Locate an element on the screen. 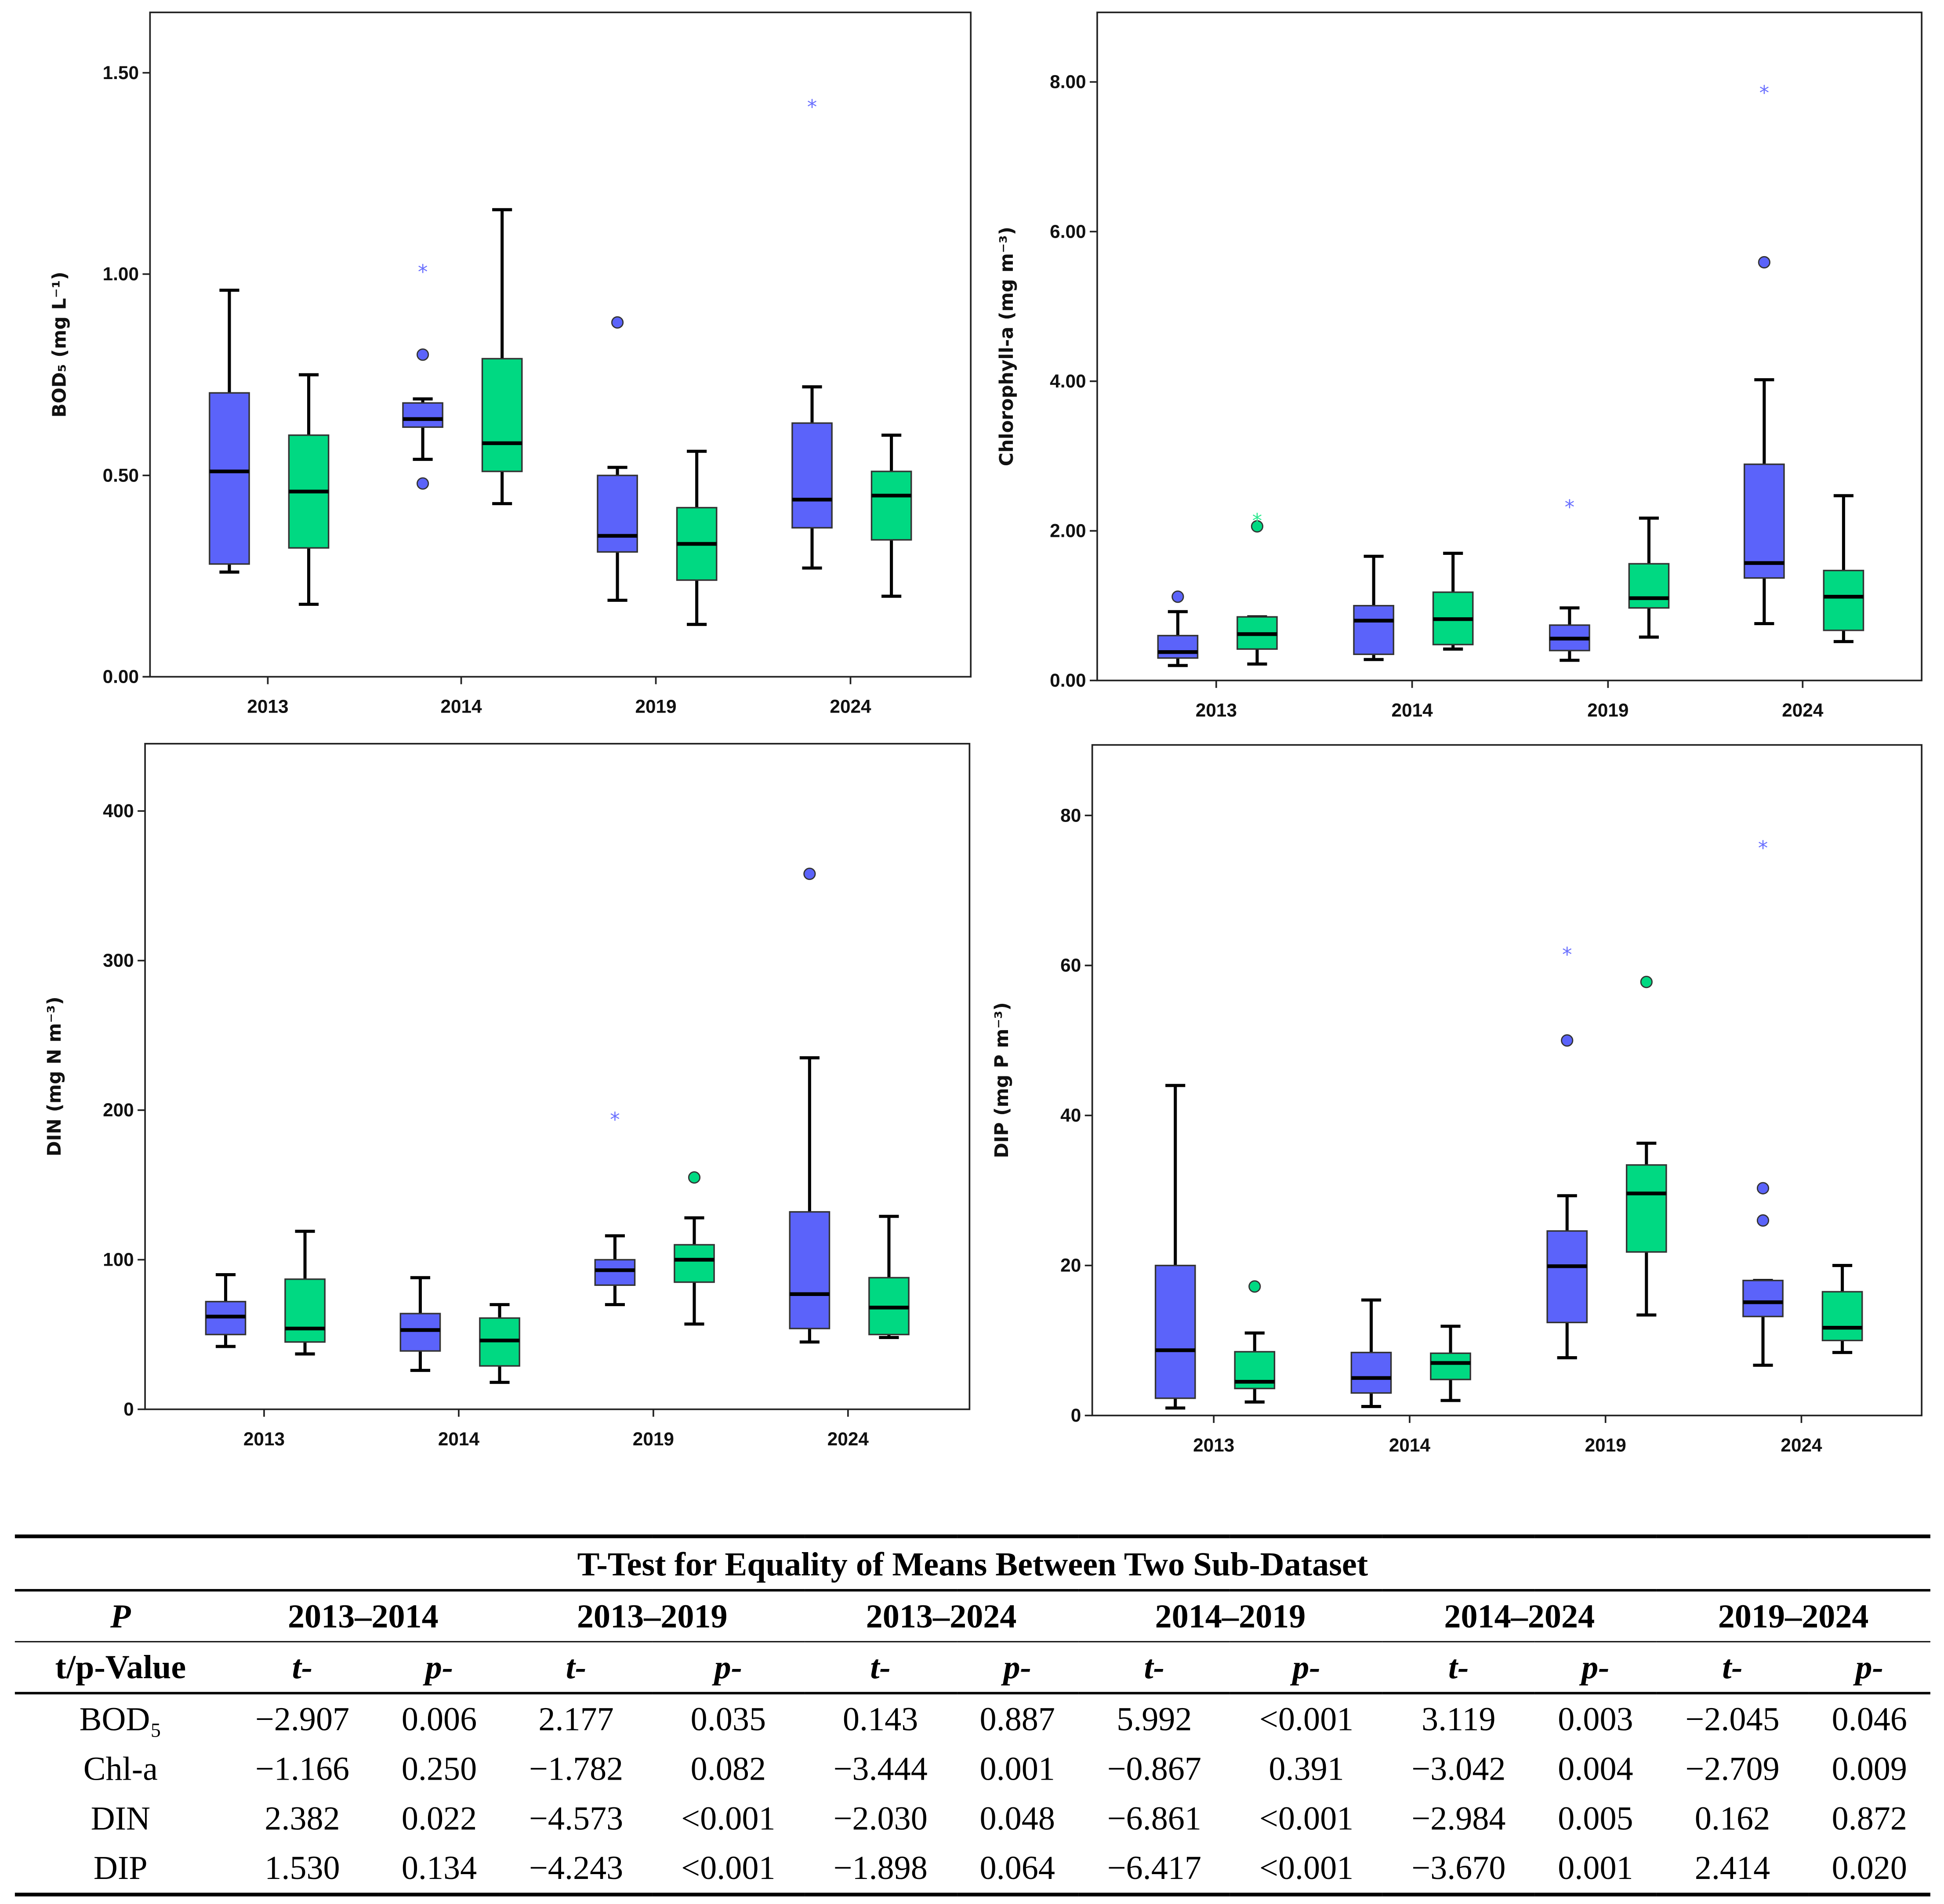 The width and height of the screenshot is (1944, 1904). t-value-cell: 2.382 is located at coordinates (303, 1818).